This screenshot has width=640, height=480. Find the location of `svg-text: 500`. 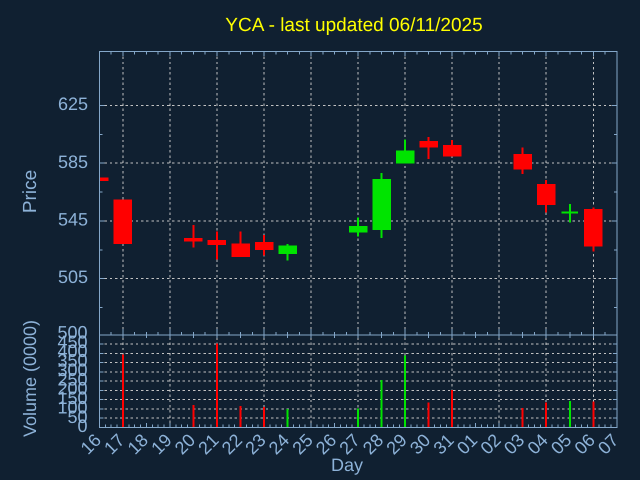

svg-text: 500 is located at coordinates (72, 333).